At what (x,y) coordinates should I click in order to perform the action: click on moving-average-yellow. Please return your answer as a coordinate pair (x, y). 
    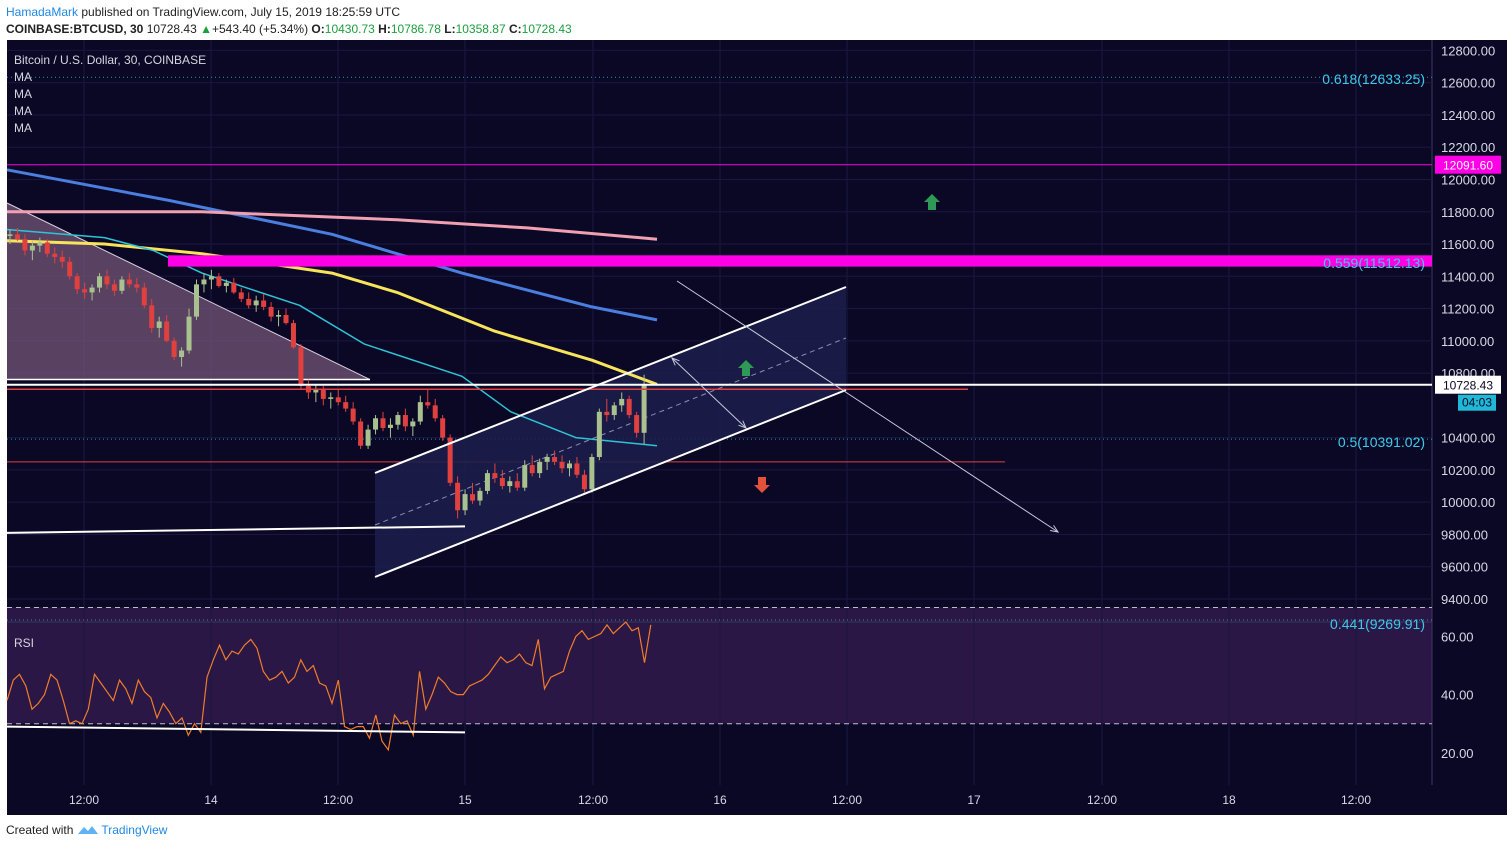
    Looking at the image, I should click on (332, 312).